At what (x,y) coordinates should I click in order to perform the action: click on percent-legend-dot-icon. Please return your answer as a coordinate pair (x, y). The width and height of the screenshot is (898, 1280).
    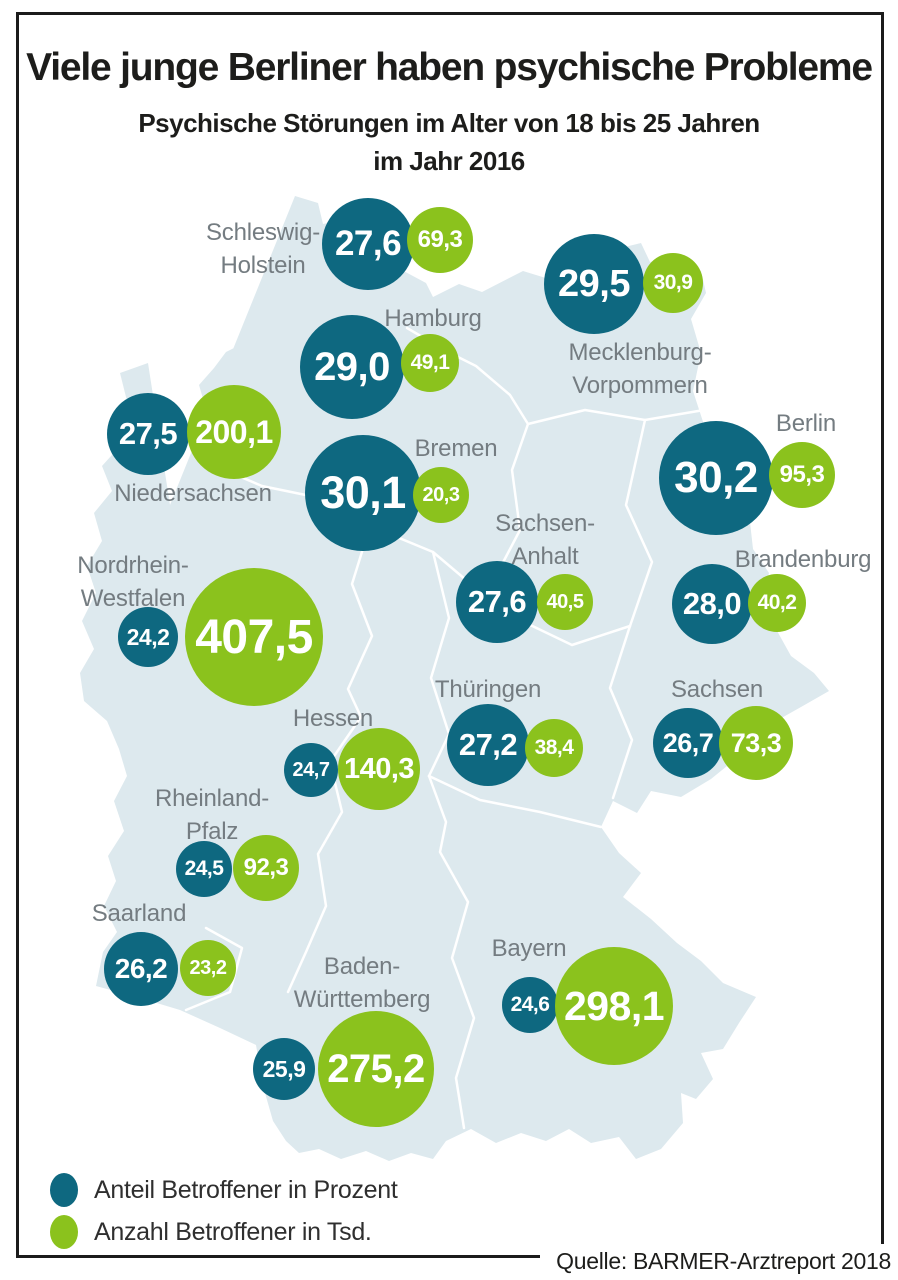
    Looking at the image, I should click on (64, 1190).